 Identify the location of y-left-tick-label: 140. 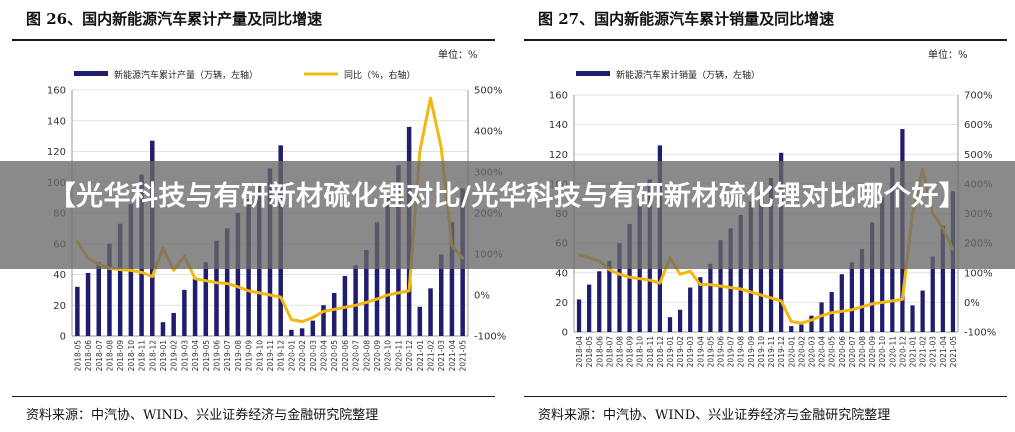
(558, 125).